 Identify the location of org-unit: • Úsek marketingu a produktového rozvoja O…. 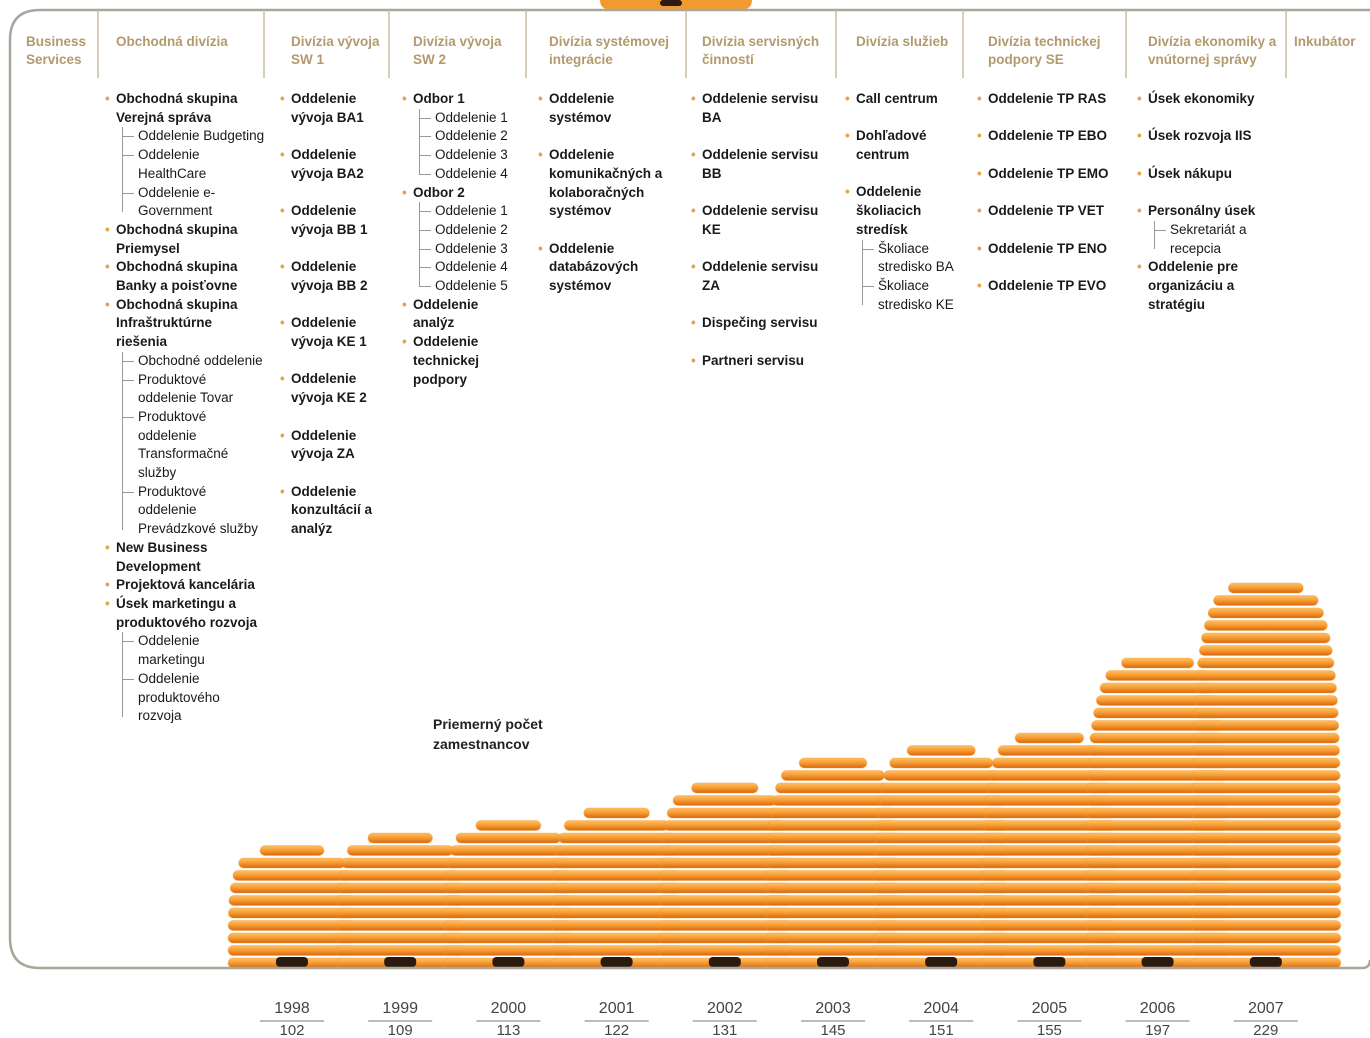
(185, 660).